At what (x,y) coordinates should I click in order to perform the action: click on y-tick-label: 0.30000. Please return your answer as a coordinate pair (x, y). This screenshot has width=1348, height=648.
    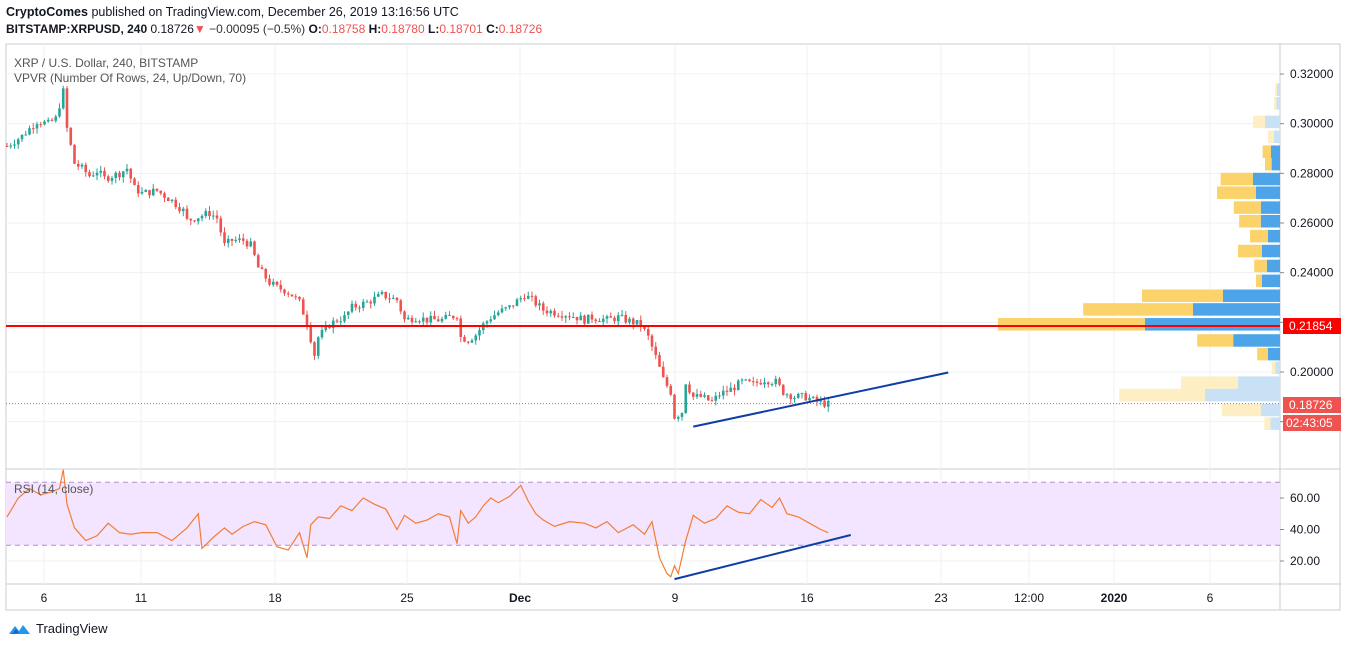
    Looking at the image, I should click on (1312, 124).